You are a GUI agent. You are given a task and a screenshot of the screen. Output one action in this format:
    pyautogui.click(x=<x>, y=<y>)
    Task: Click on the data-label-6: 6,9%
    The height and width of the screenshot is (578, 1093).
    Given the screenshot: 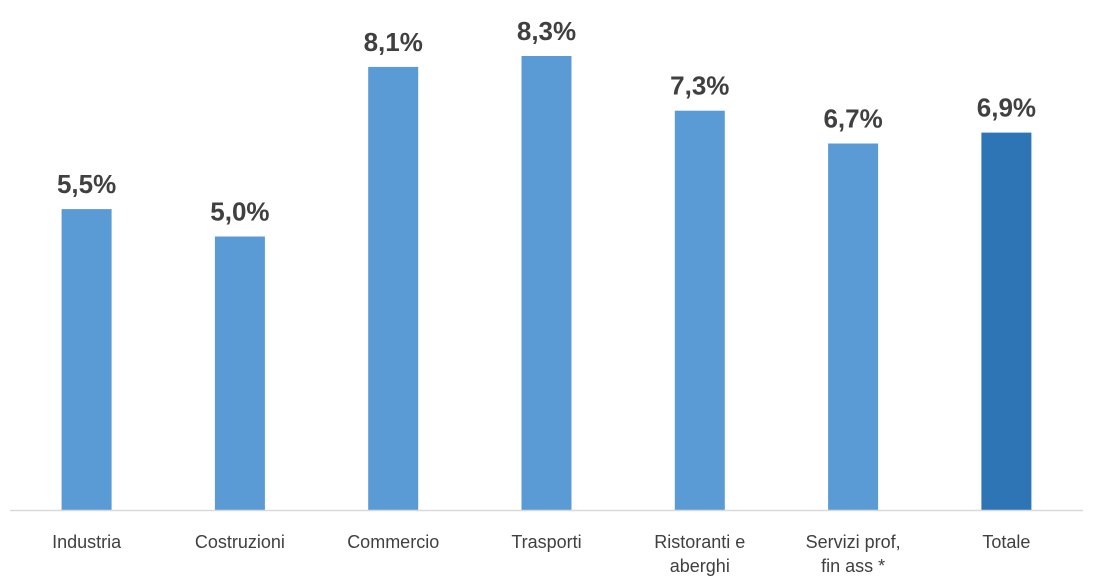 What is the action you would take?
    pyautogui.click(x=1006, y=108)
    